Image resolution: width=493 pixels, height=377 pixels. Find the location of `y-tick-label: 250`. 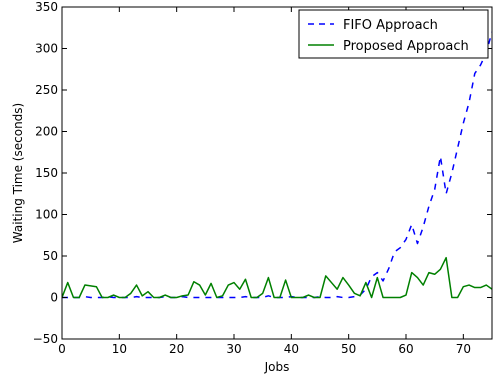

y-tick-label: 250 is located at coordinates (46, 90).